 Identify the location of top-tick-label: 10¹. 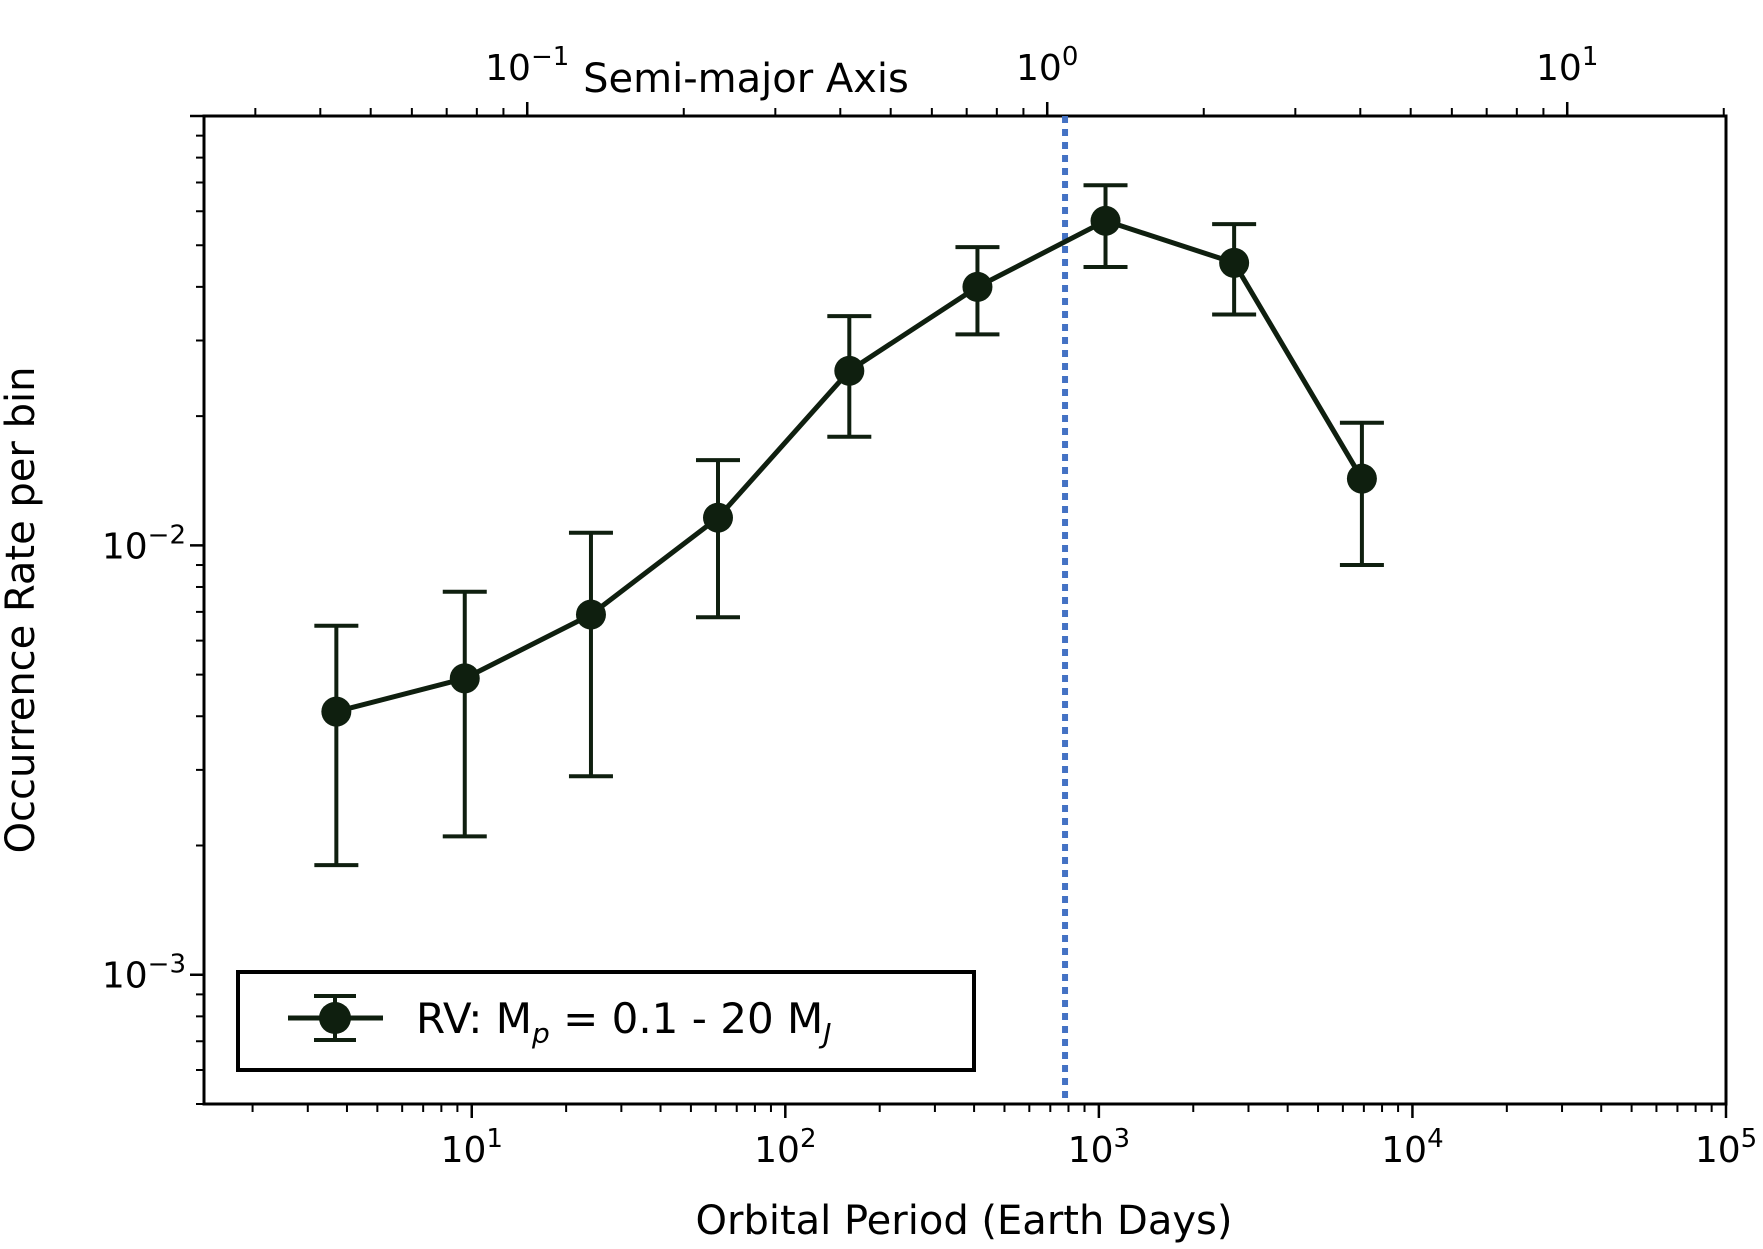
(1567, 65).